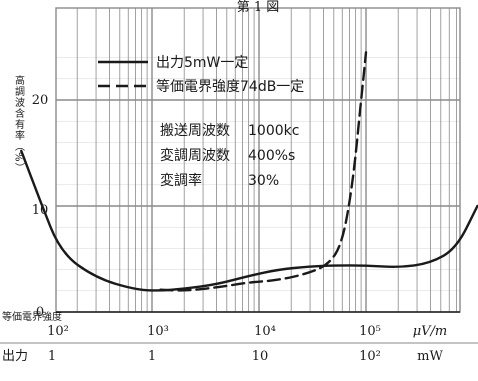 This screenshot has width=478, height=381. I want to click on x-field-tick-label: 10⁴, so click(265, 331).